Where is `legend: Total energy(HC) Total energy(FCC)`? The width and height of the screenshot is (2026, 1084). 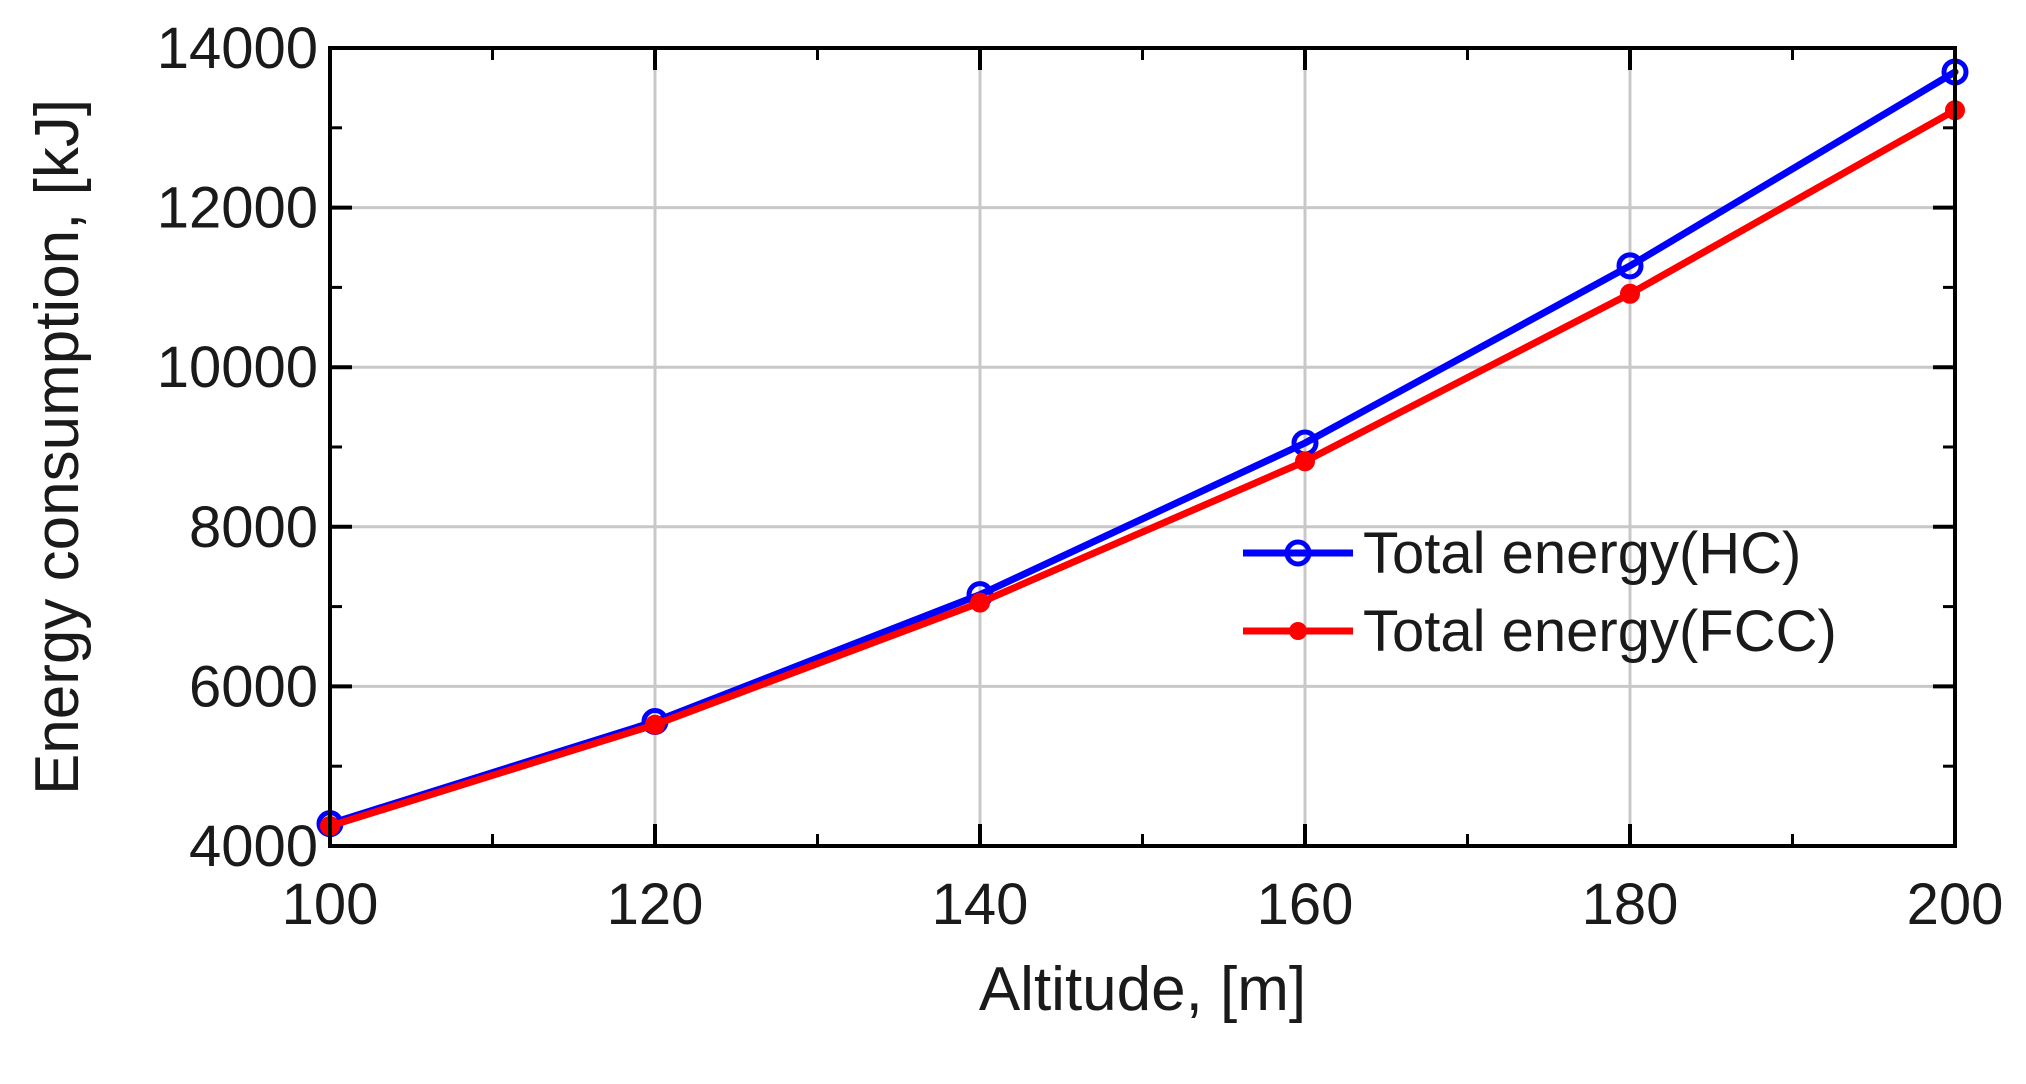 legend: Total energy(HC) Total energy(FCC) is located at coordinates (1540, 592).